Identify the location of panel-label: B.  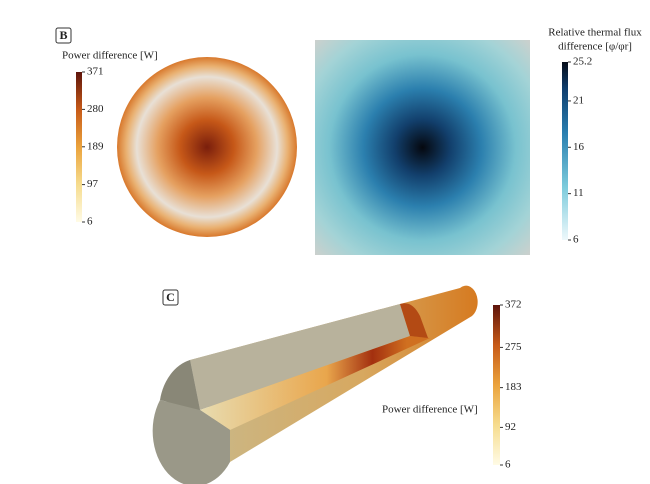
(63, 35).